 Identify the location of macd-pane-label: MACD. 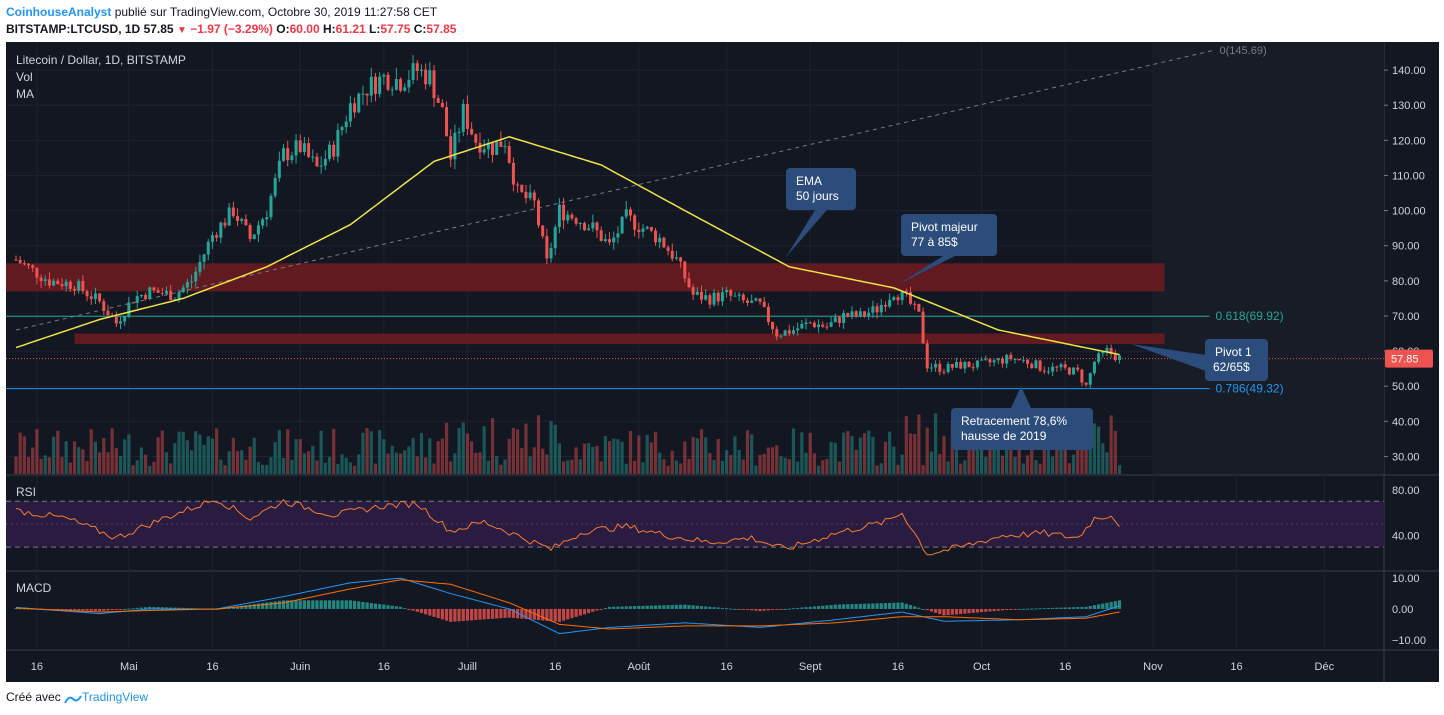
(34, 588).